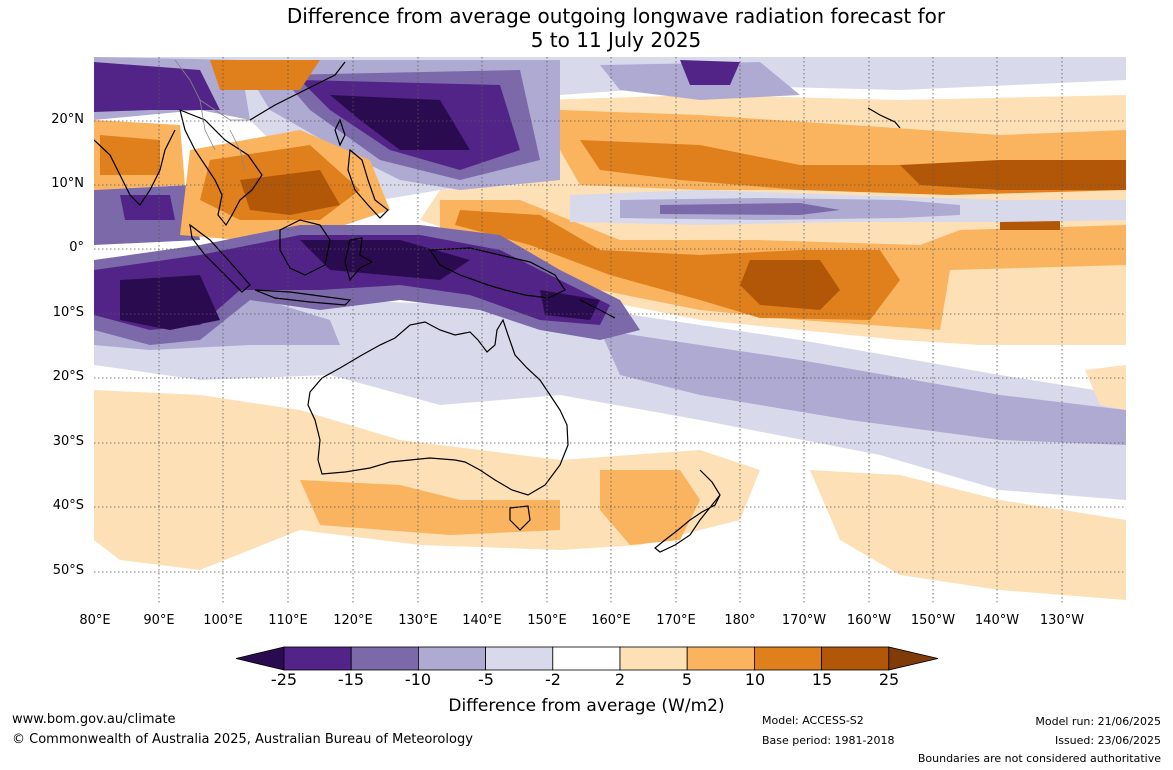 The height and width of the screenshot is (770, 1173). Describe the element at coordinates (305, 247) in the screenshot. I see `borneo-coast` at that location.